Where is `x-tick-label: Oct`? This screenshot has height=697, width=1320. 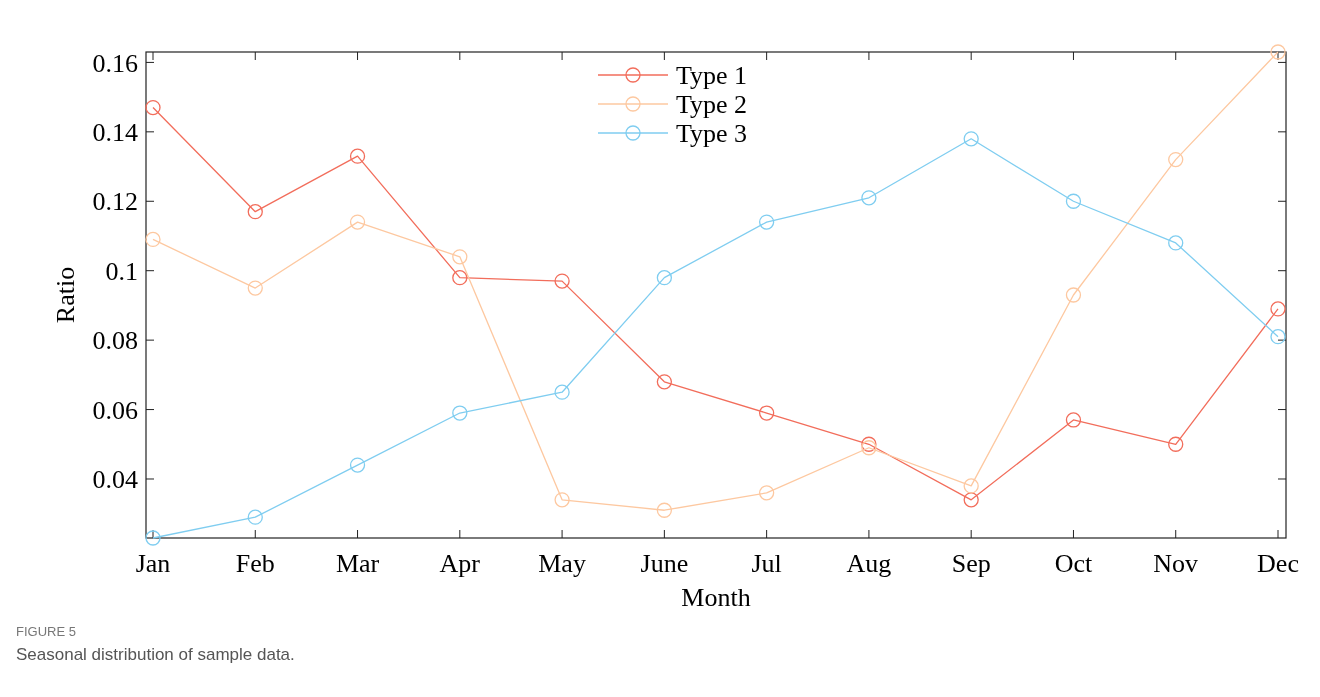
x-tick-label: Oct is located at coordinates (1073, 563).